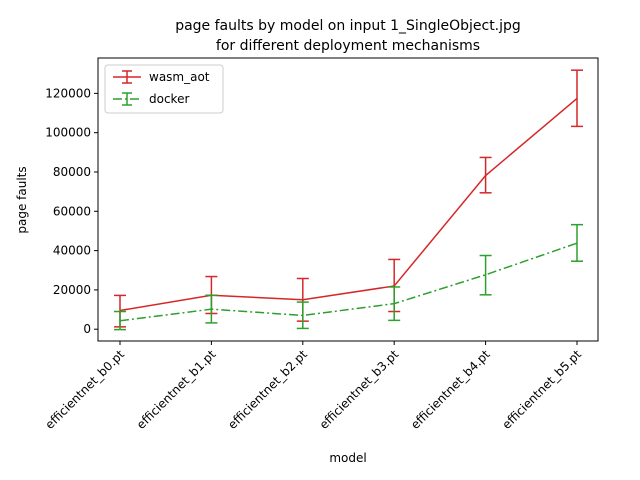 The height and width of the screenshot is (480, 640). What do you see at coordinates (87, 329) in the screenshot?
I see `y-tick-label: 0` at bounding box center [87, 329].